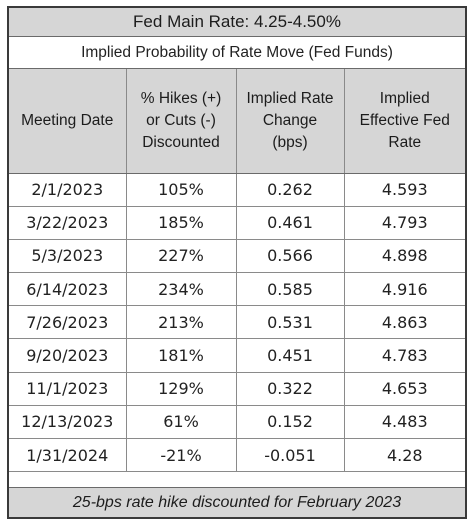 The width and height of the screenshot is (474, 525). What do you see at coordinates (404, 355) in the screenshot?
I see `effective-fed-rate-cell: 4.783` at bounding box center [404, 355].